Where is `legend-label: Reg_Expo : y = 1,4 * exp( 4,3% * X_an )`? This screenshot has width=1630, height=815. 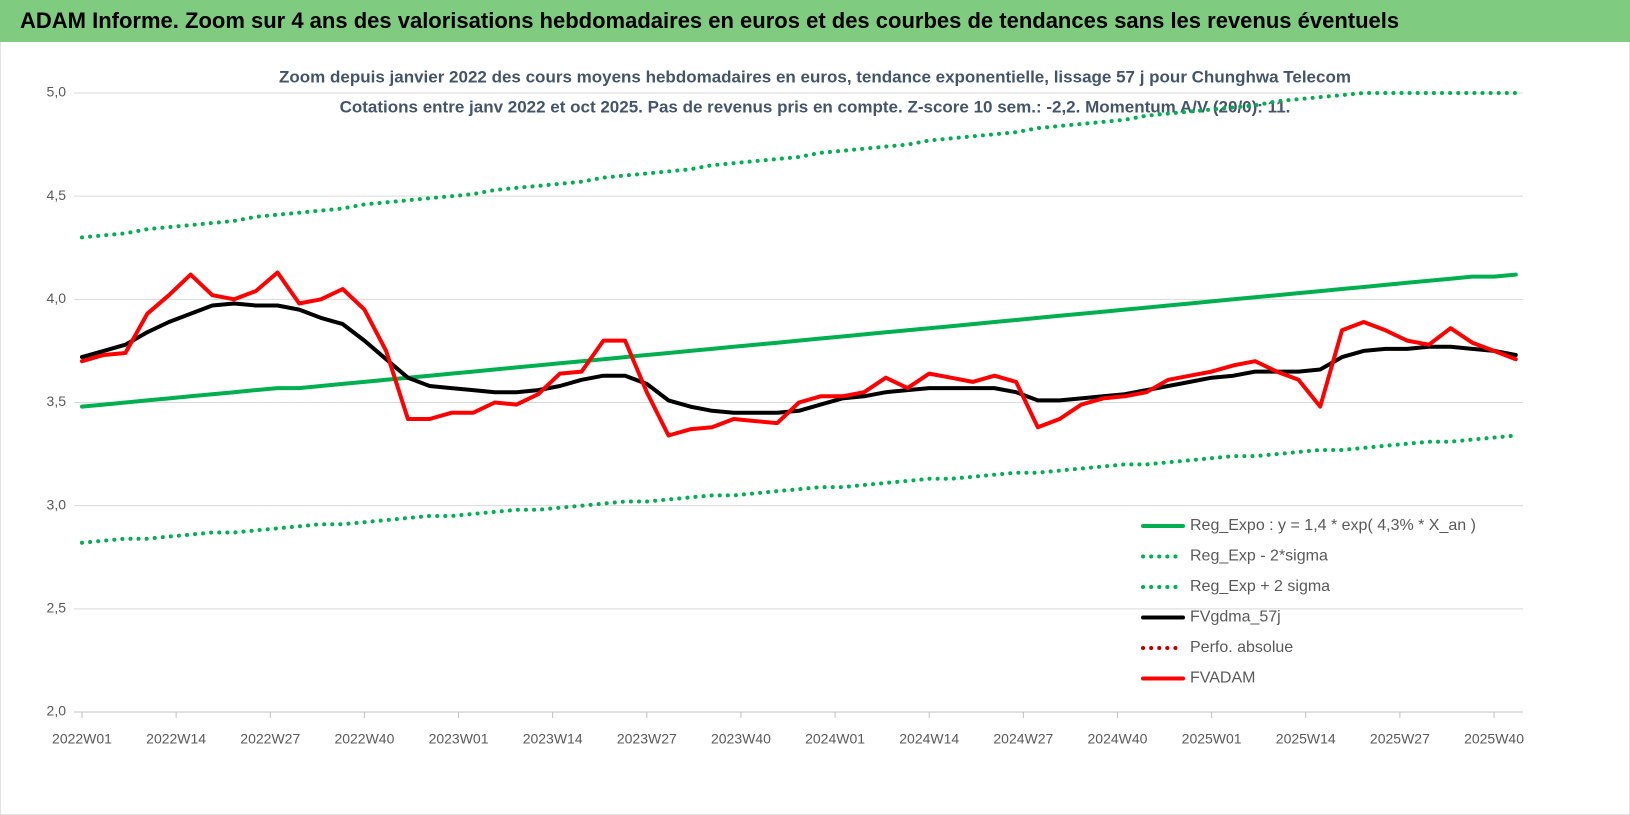 legend-label: Reg_Expo : y = 1,4 * exp( 4,3% * X_an ) is located at coordinates (1333, 525).